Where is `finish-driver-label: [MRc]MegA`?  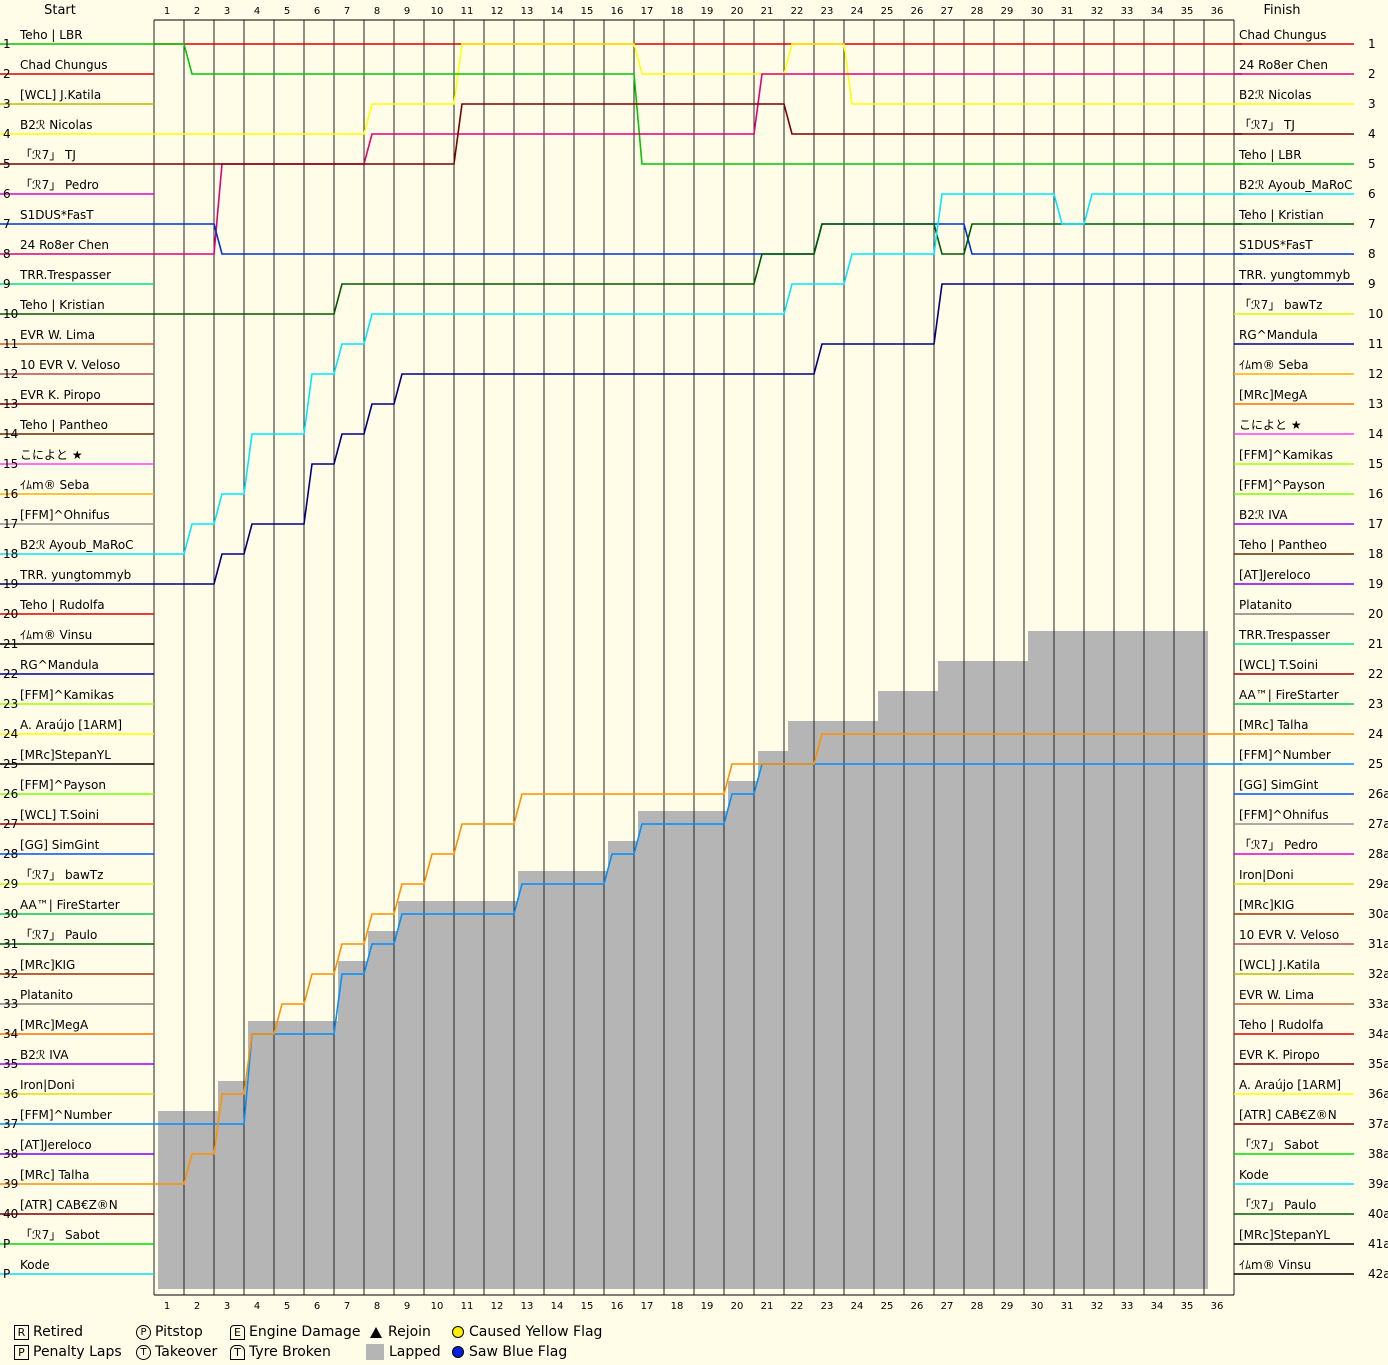 finish-driver-label: [MRc]MegA is located at coordinates (1273, 395).